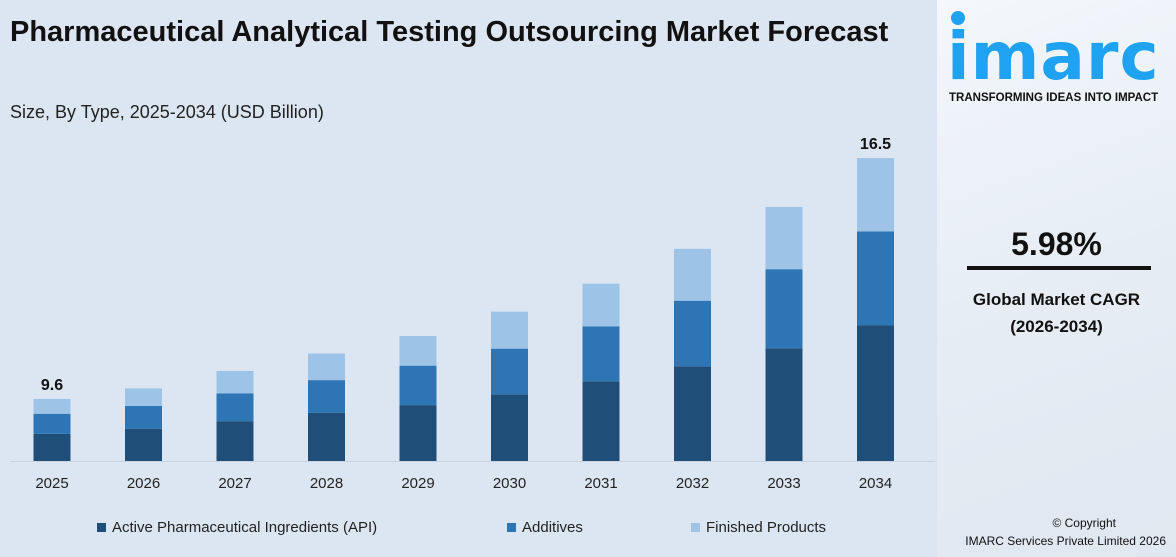  I want to click on logo-tagline: TRANSFORMING IDEAS INTO IMPACT, so click(1054, 98).